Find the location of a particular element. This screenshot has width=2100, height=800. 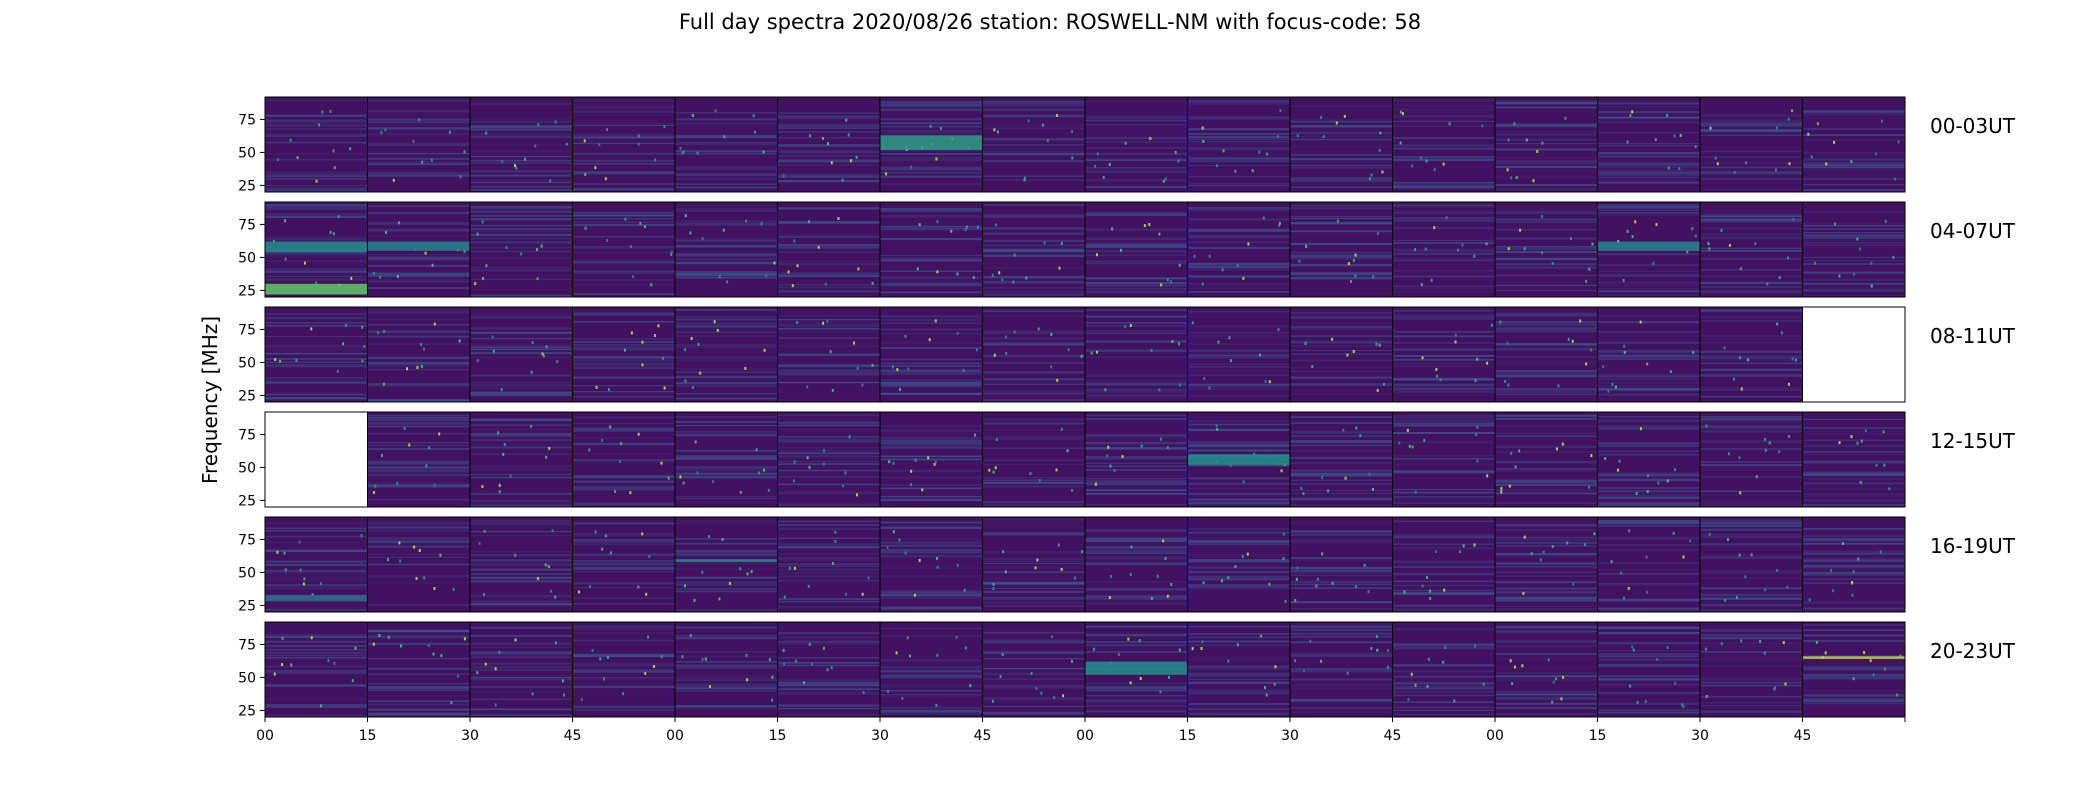

x-tick-label: 15 is located at coordinates (1188, 736).